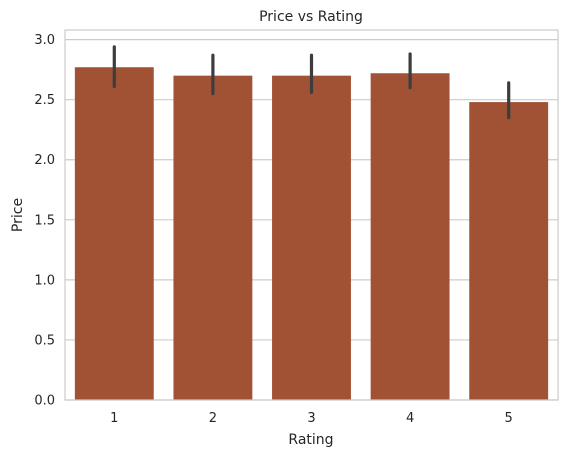 This screenshot has width=570, height=457. I want to click on y-tick-label: 2.0, so click(44, 160).